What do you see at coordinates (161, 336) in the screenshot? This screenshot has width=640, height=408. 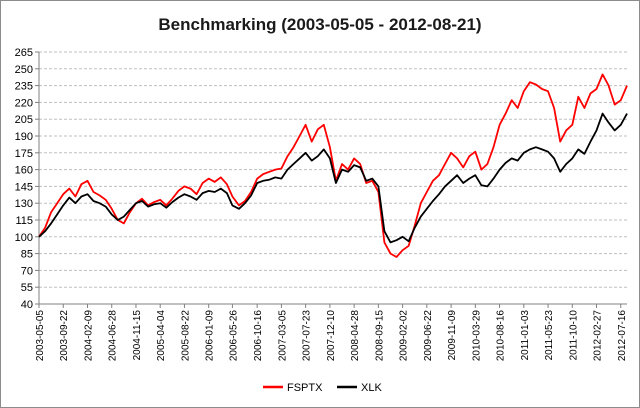 I see `x-tick-label: 2005-04-04` at bounding box center [161, 336].